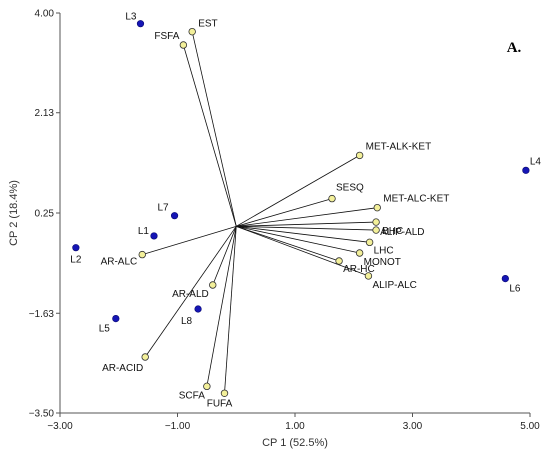 Image resolution: width=550 pixels, height=455 pixels. Describe the element at coordinates (416, 199) in the screenshot. I see `variable-label: MET-ALC-KET` at that location.